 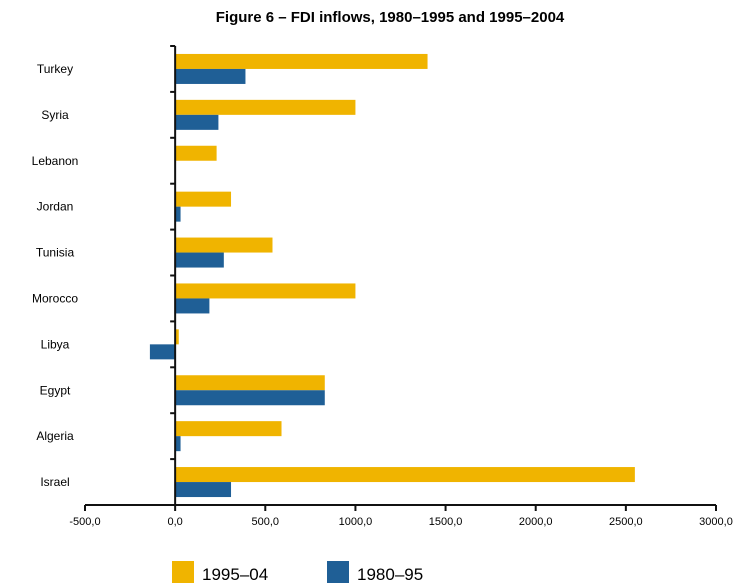 I want to click on category-label-egypt: Egypt, so click(x=55, y=390).